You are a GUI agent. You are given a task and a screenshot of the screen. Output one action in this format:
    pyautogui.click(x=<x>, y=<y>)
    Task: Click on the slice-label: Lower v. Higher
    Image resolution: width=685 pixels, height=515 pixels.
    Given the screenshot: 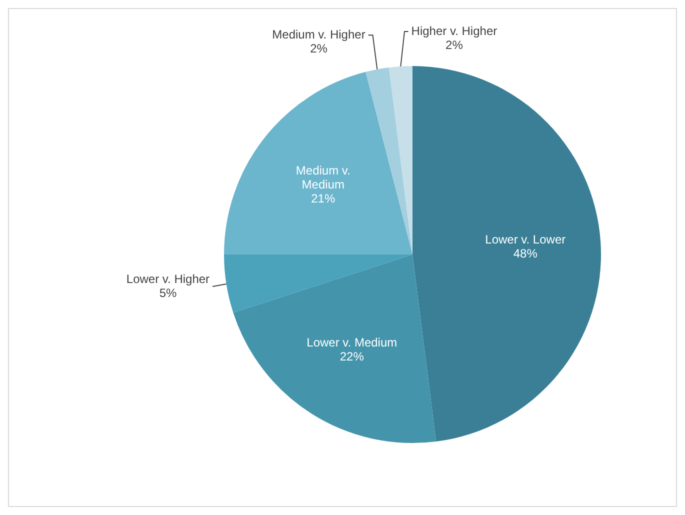 What is the action you would take?
    pyautogui.click(x=168, y=279)
    